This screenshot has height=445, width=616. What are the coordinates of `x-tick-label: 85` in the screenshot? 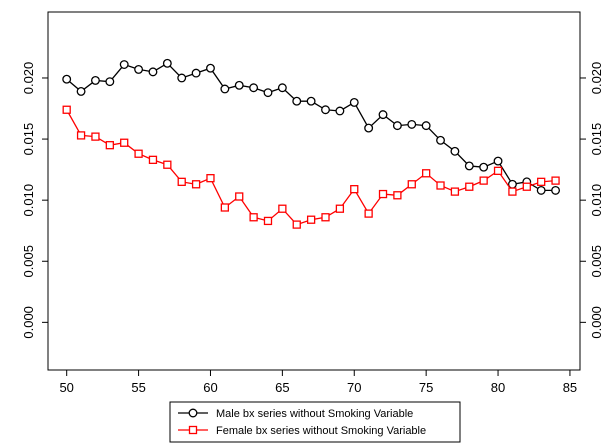 It's located at (570, 387).